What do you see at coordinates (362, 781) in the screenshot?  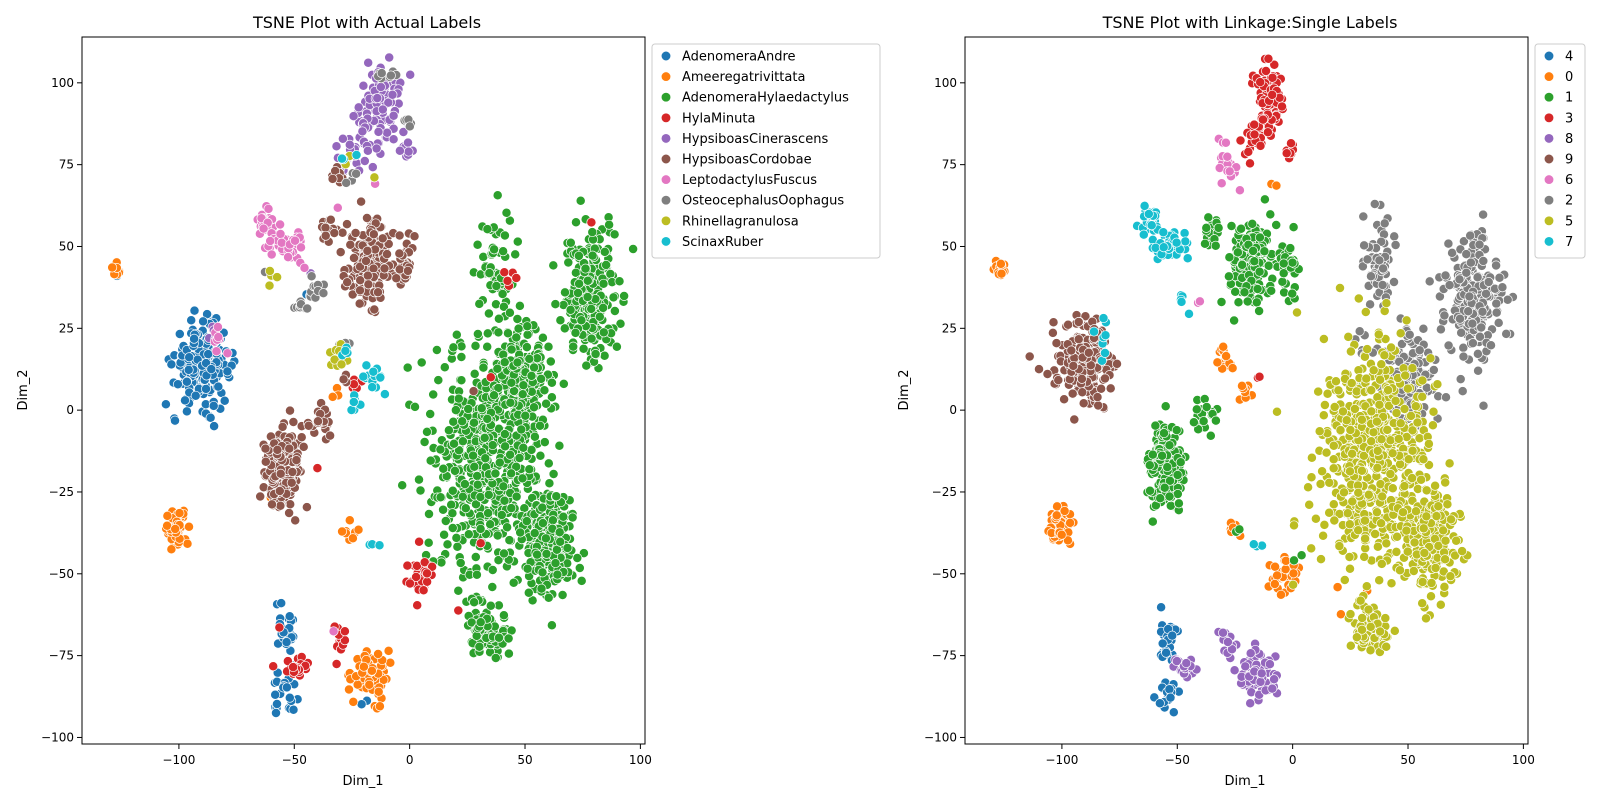 I see `x-axis-label: Dim_1` at bounding box center [362, 781].